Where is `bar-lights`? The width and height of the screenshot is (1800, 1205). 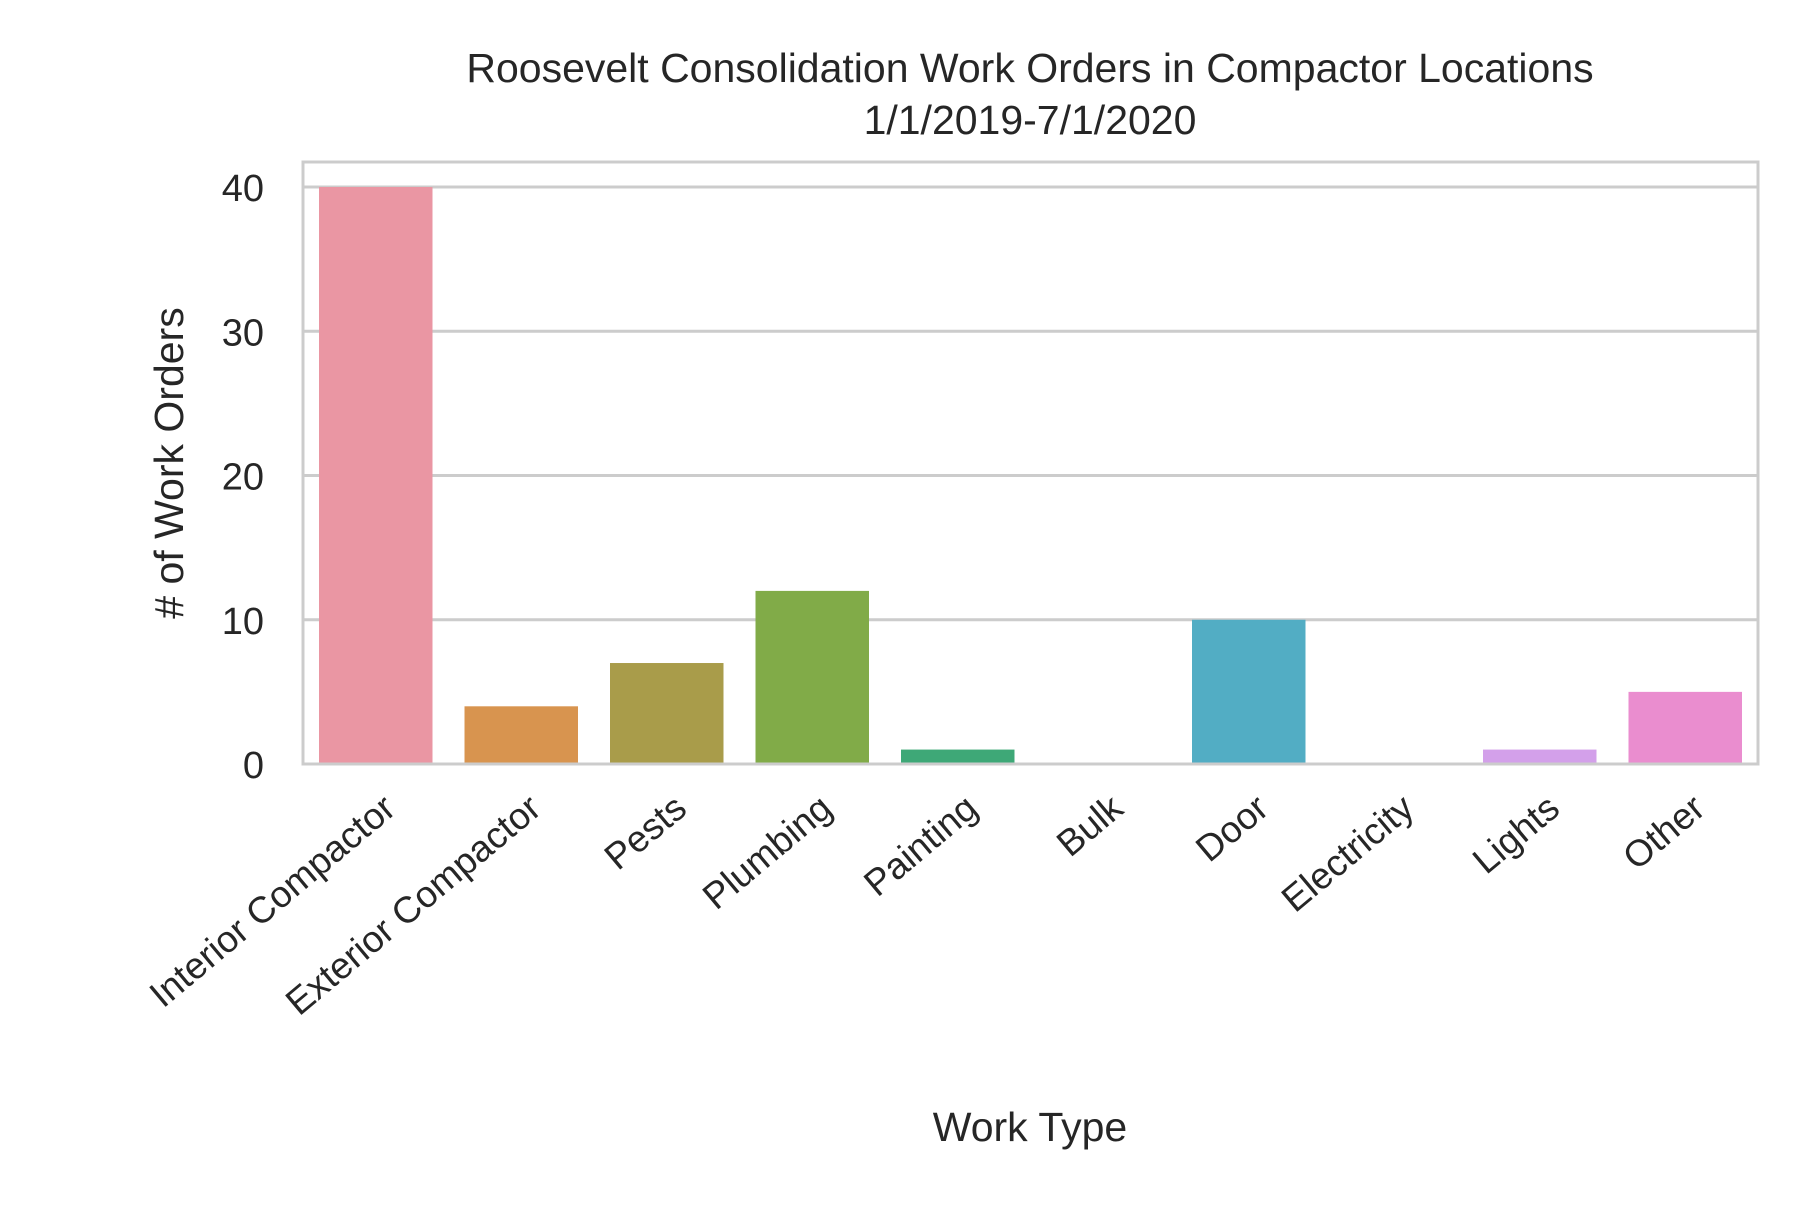
bar-lights is located at coordinates (1540, 756).